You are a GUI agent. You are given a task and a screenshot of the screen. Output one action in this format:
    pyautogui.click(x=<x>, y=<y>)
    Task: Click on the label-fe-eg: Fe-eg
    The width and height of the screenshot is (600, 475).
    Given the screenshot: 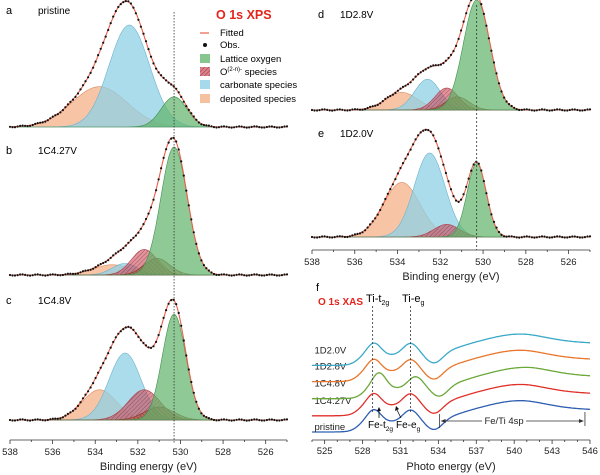 What is the action you would take?
    pyautogui.click(x=408, y=426)
    